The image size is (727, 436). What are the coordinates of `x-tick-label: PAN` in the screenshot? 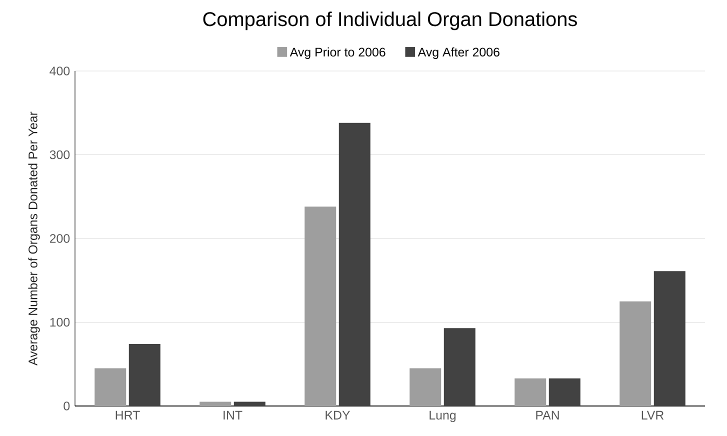 It's located at (547, 415).